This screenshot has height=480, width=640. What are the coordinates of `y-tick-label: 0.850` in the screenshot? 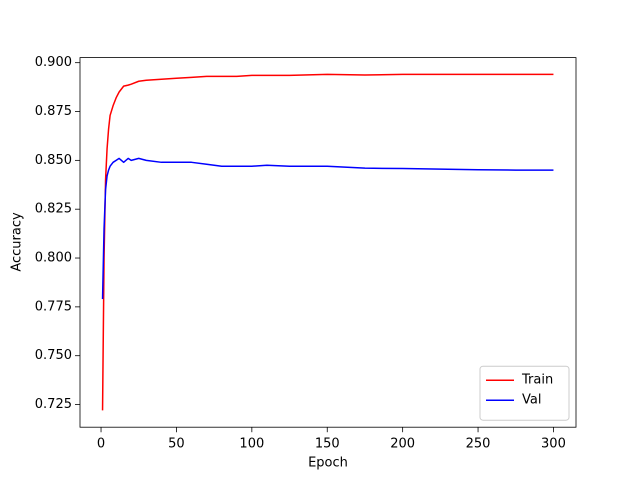 It's located at (53, 160).